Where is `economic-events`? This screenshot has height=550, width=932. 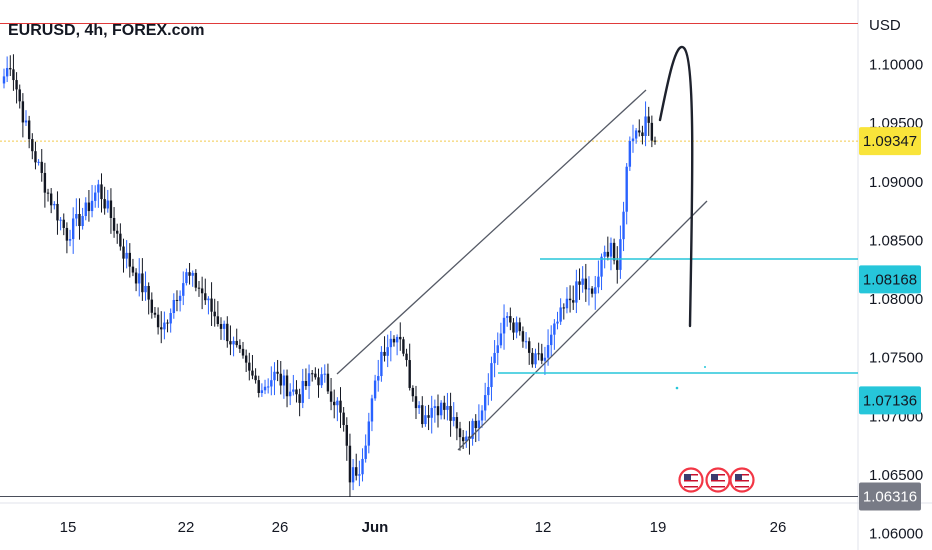
economic-events is located at coordinates (716, 480).